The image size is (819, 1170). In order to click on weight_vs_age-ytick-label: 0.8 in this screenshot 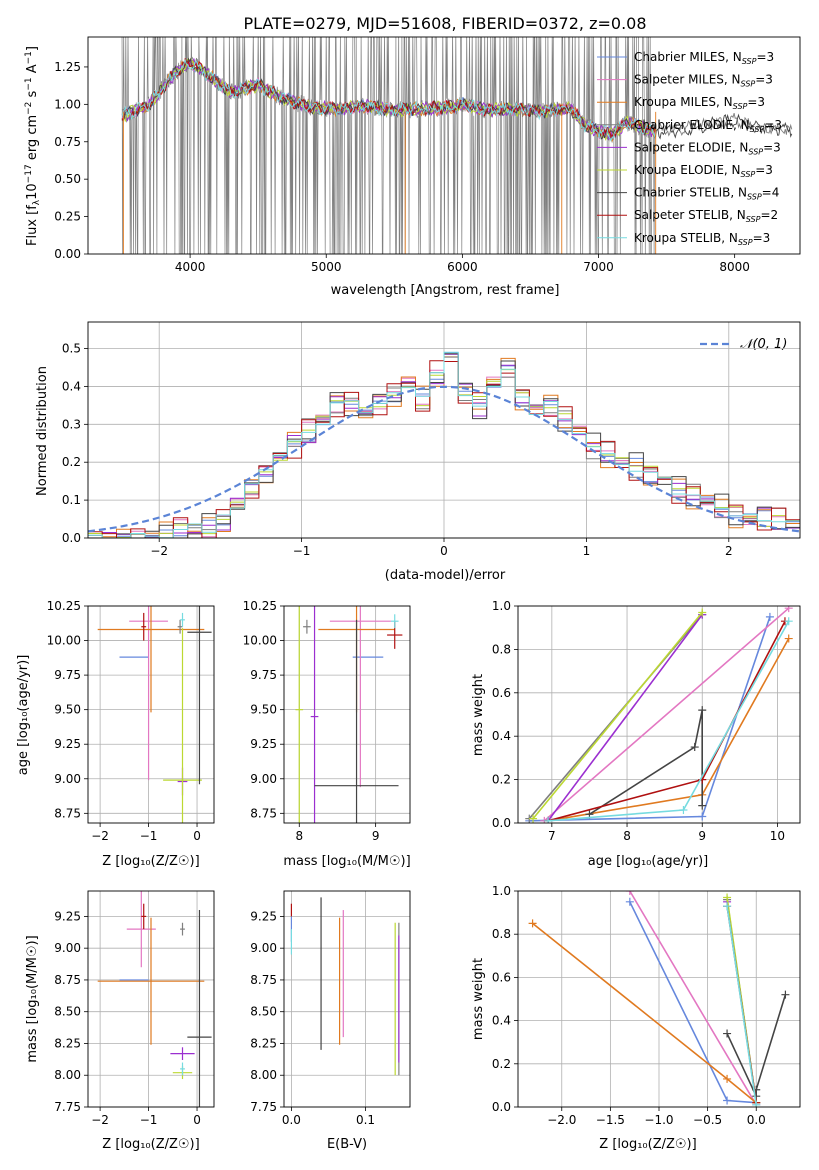, I will do `click(501, 649)`.